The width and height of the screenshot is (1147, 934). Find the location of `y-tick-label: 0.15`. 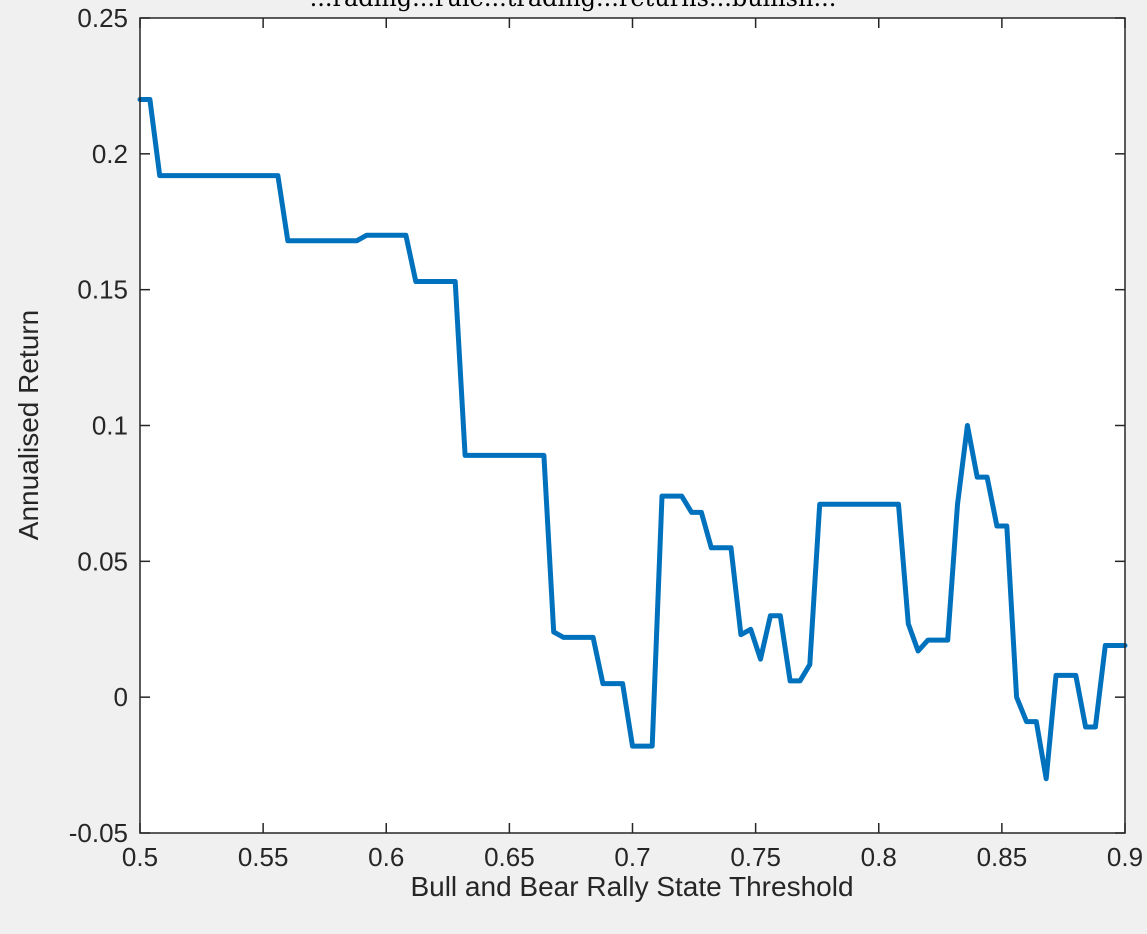

y-tick-label: 0.15 is located at coordinates (102, 290).